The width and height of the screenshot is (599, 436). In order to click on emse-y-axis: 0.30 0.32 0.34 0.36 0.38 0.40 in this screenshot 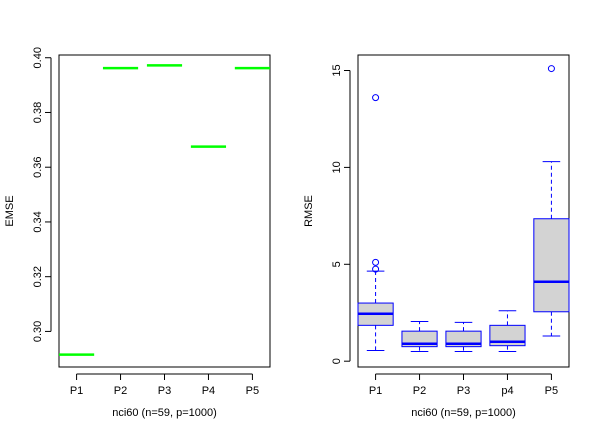, I will do `click(42, 194)`.